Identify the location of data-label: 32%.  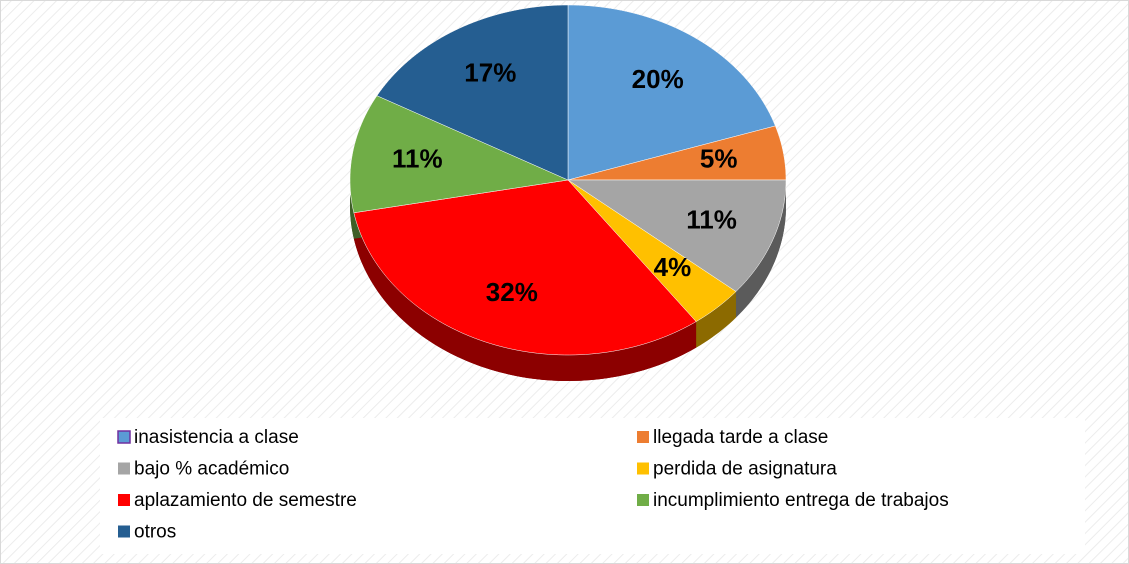
(512, 292).